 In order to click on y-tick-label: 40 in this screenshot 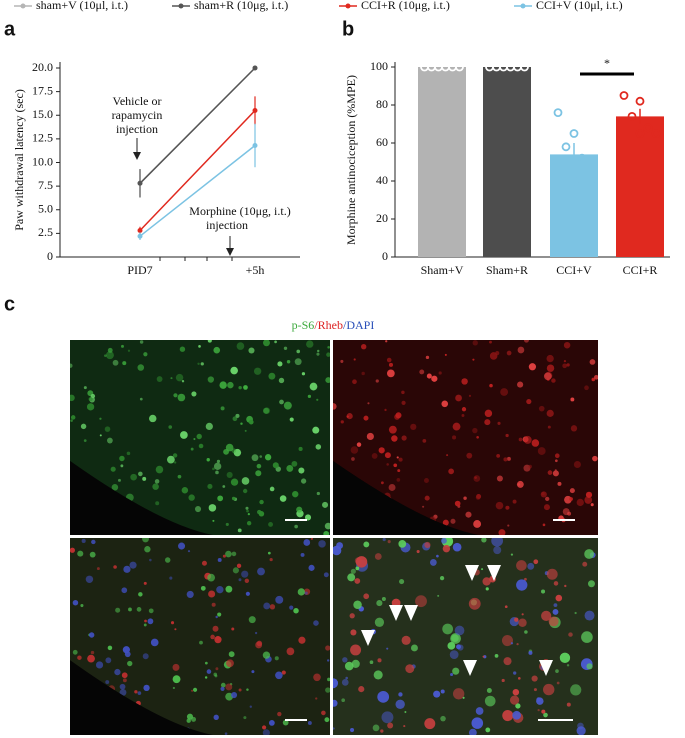, I will do `click(382, 180)`.